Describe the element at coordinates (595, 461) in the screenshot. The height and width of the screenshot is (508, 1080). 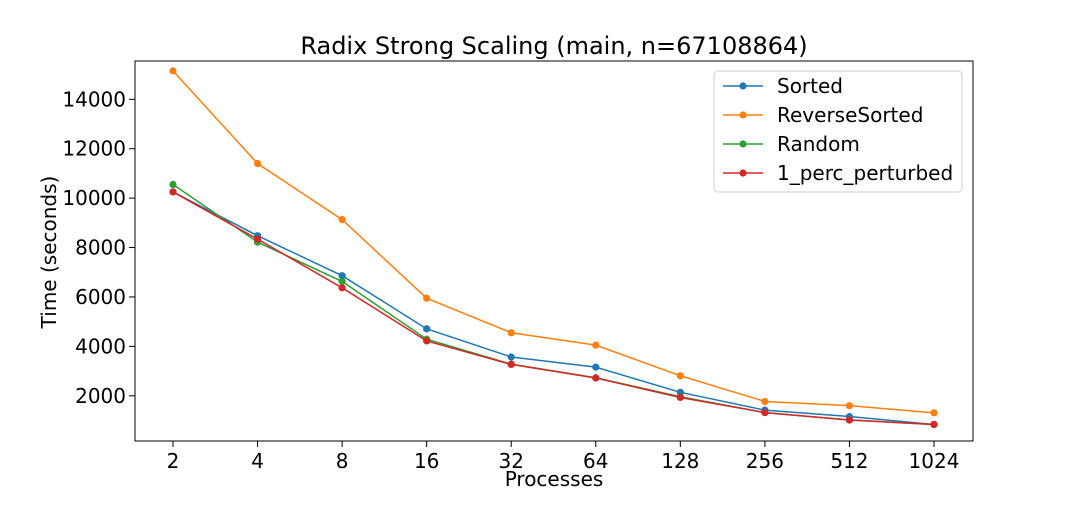
I see `x-tick-label: 64` at that location.